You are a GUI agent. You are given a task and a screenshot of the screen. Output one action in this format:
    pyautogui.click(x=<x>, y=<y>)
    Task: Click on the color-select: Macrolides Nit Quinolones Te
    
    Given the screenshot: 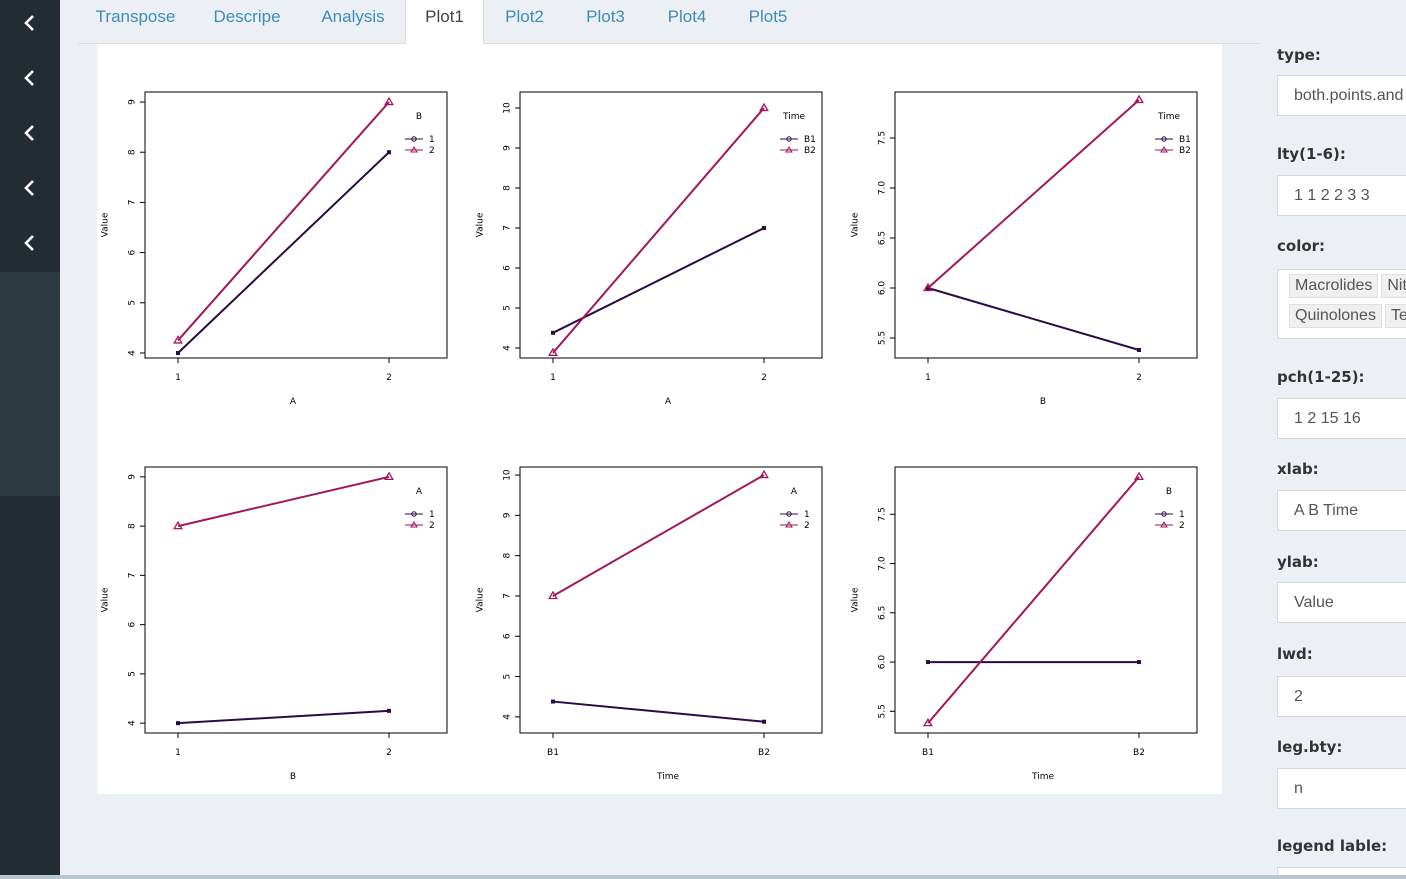 What is the action you would take?
    pyautogui.click(x=1341, y=304)
    